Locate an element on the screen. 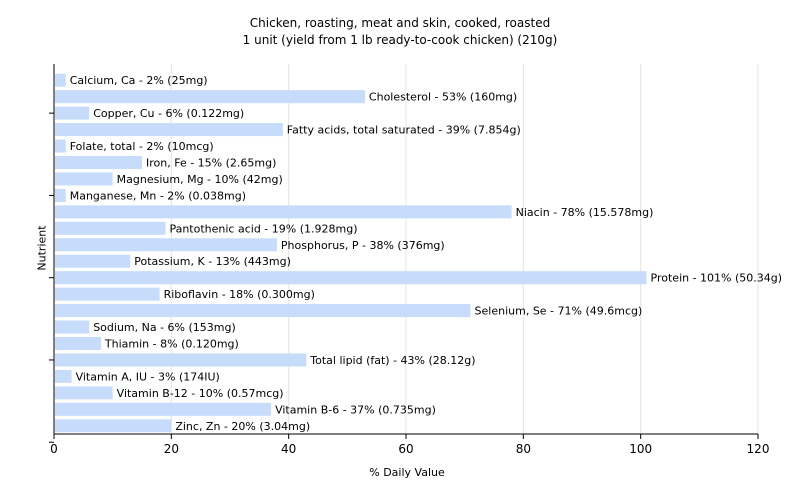 This screenshot has height=500, width=800. bar-label: Magnesium, Mg - 10% (42mg) is located at coordinates (200, 179).